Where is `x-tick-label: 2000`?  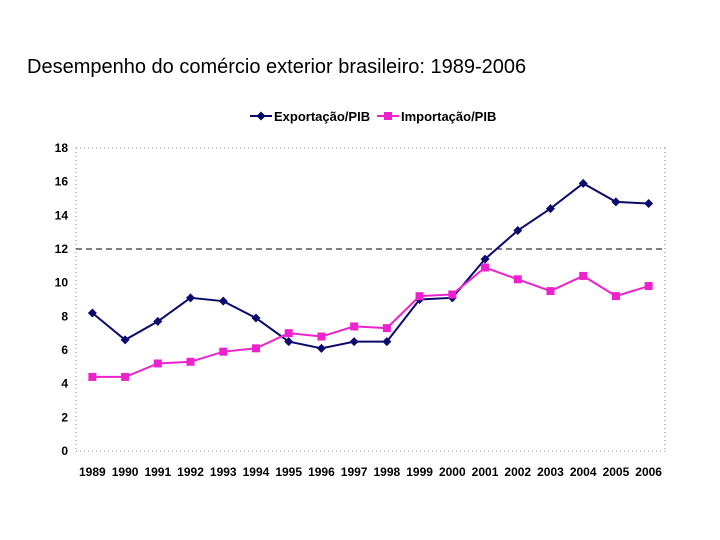
x-tick-label: 2000 is located at coordinates (452, 472).